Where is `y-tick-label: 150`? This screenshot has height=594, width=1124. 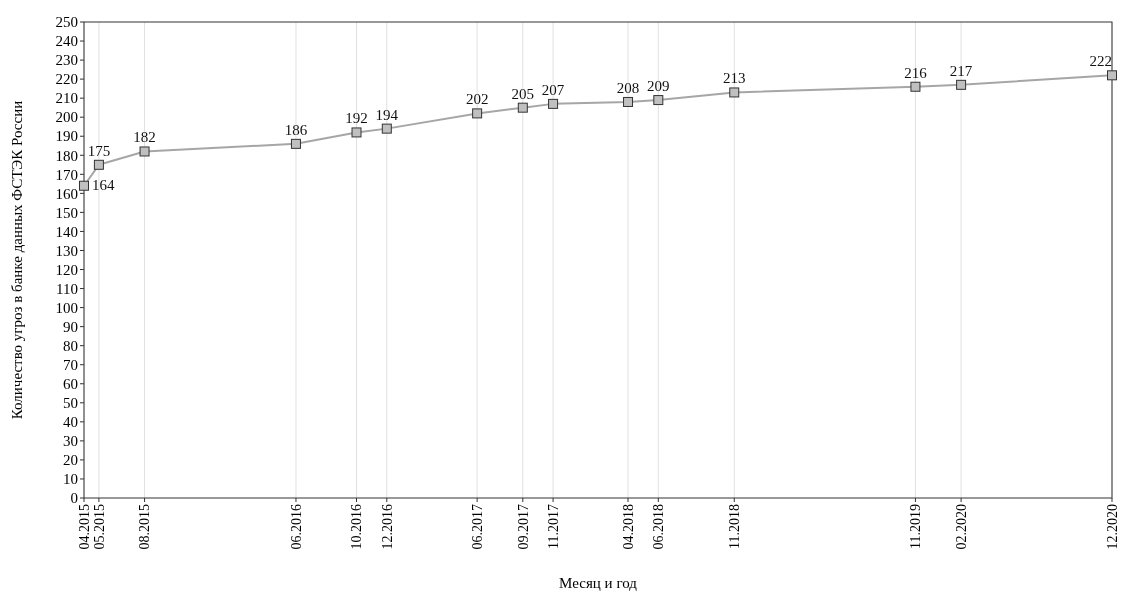
y-tick-label: 150 is located at coordinates (66, 212).